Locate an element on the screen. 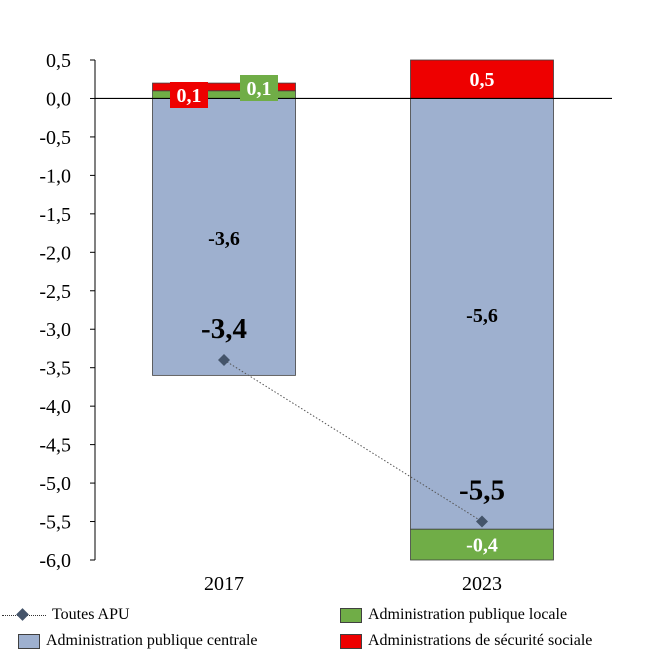 The image size is (661, 664). y-tick-label: -2,0 is located at coordinates (55, 253).